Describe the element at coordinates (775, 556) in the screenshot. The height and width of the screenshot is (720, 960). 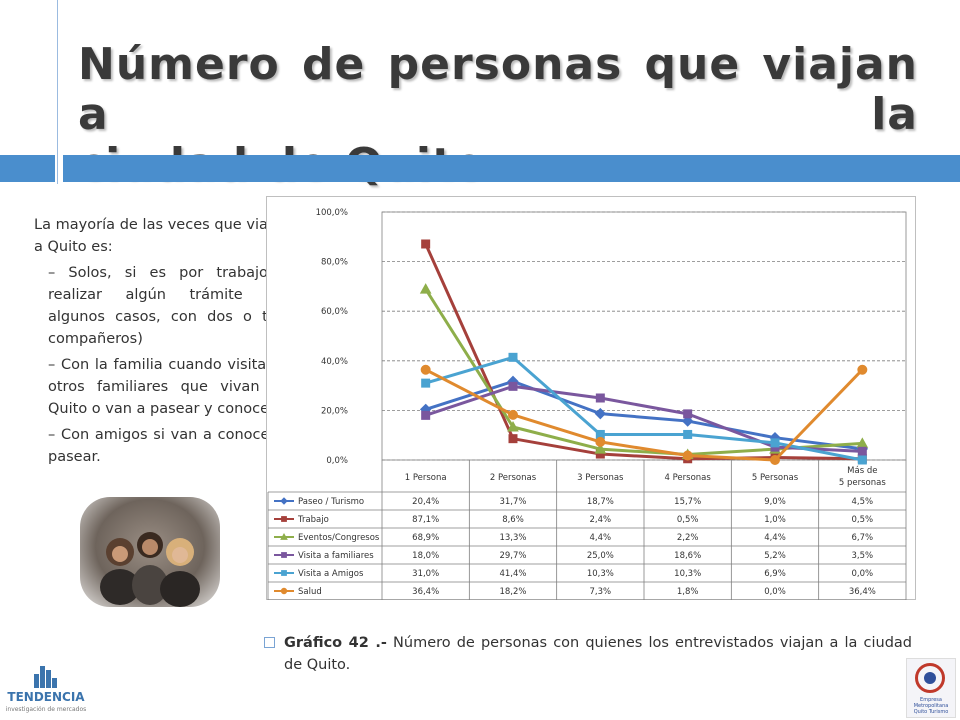
I see `data-table-value: 5,2%` at that location.